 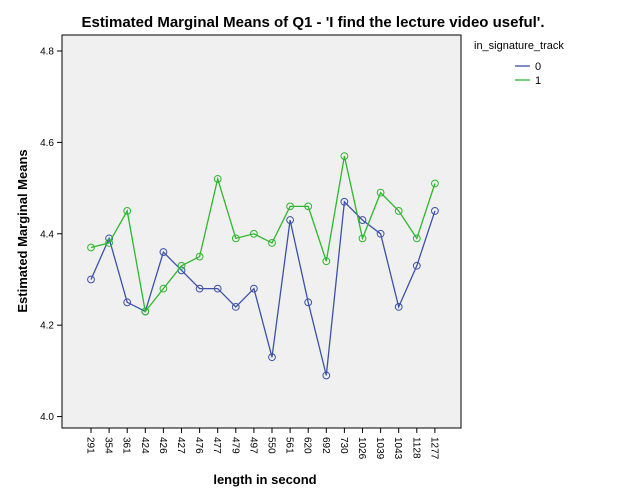 What do you see at coordinates (538, 81) in the screenshot?
I see `legend-label-1: 1` at bounding box center [538, 81].